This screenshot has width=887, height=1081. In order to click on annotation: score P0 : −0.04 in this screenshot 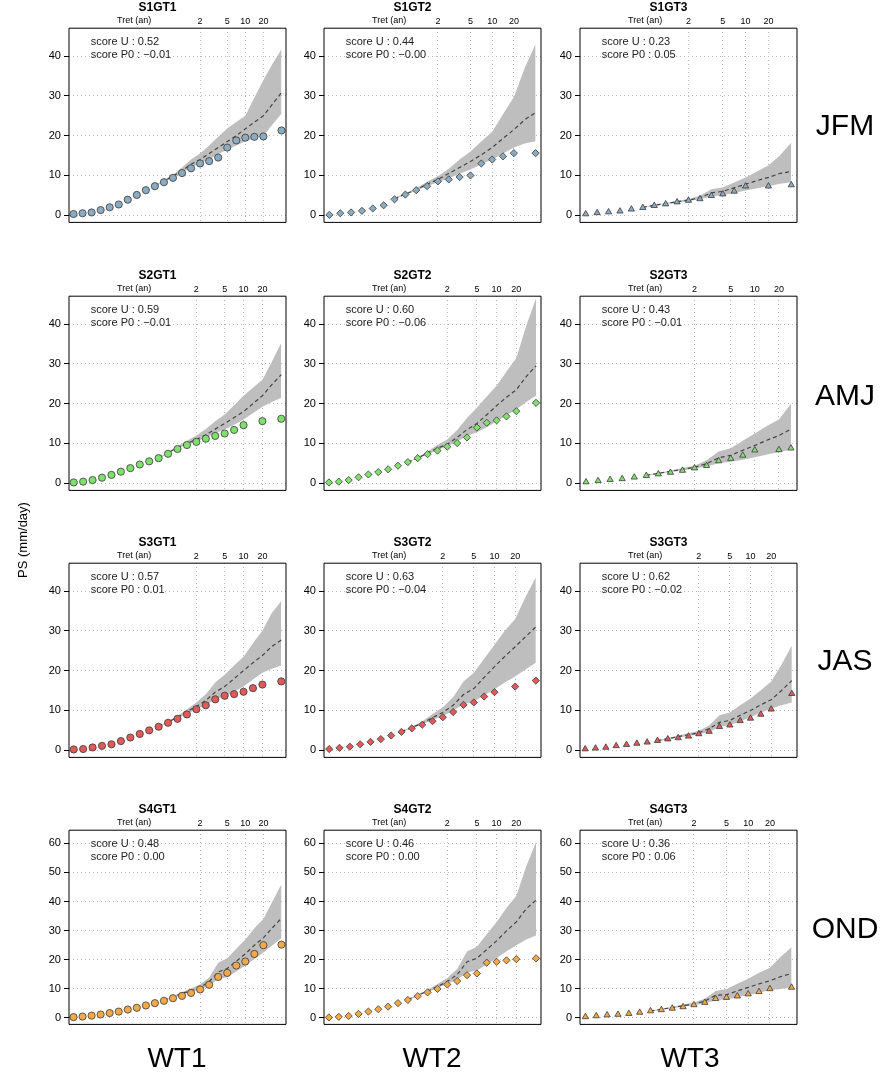, I will do `click(386, 589)`.